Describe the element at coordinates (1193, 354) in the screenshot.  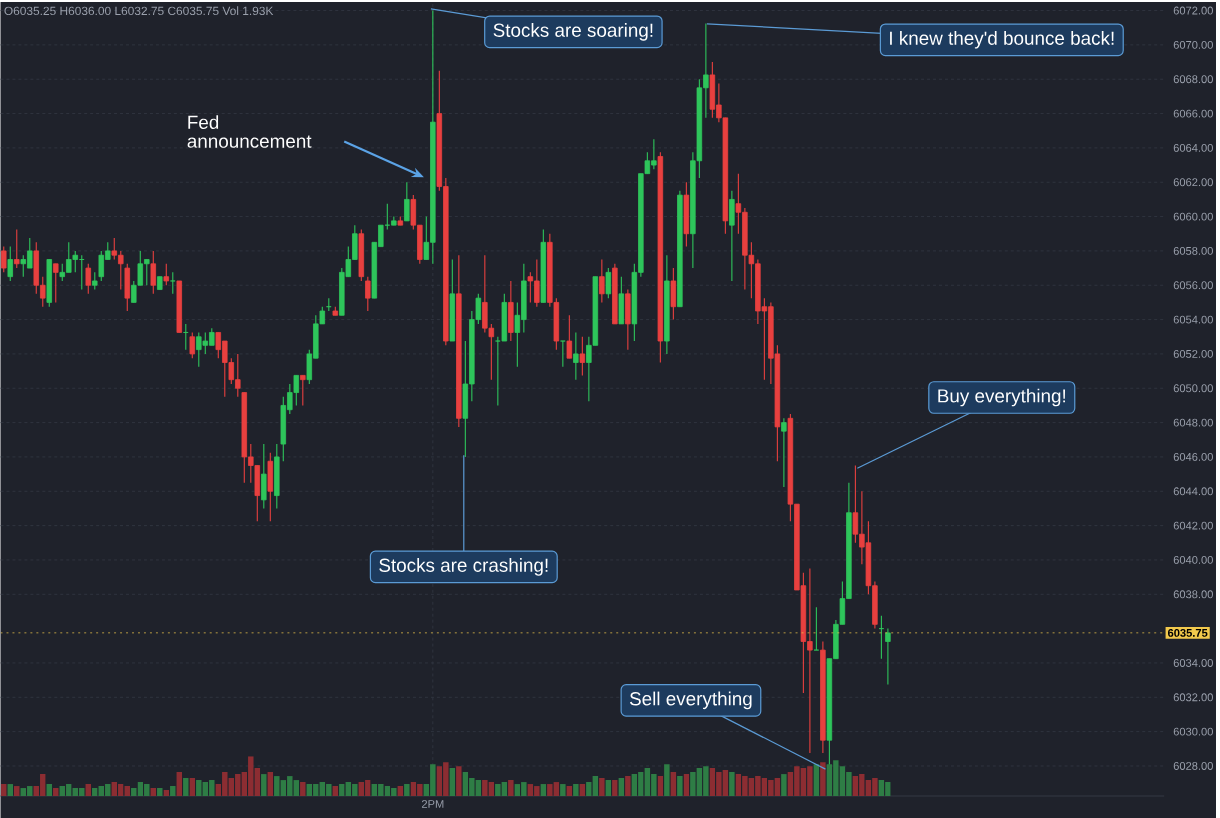
I see `y-tick-label: 6052.00` at that location.